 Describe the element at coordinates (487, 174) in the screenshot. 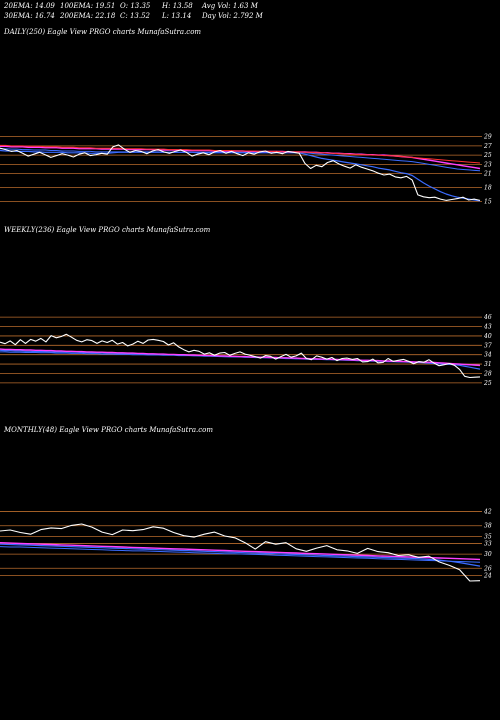

I see `y-tick-label: 21` at that location.